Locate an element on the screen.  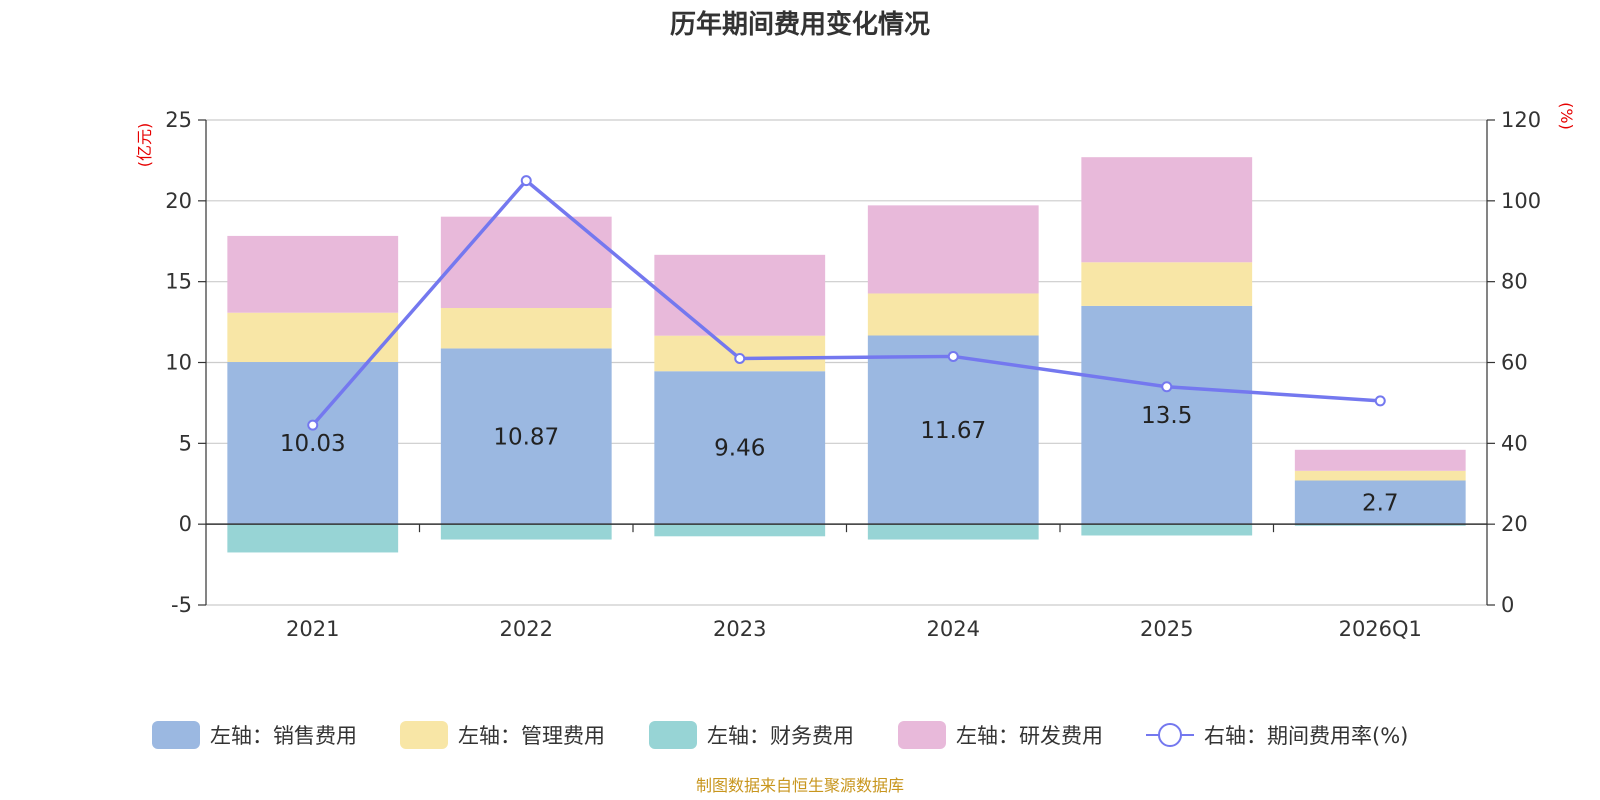
left-tick-label-1: 0 is located at coordinates (185, 524).